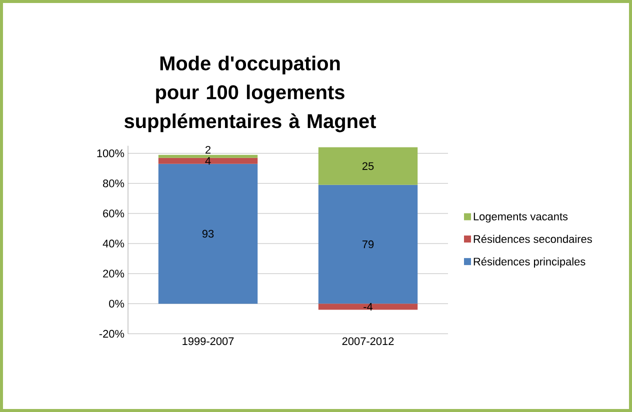  I want to click on data-label: 93, so click(208, 234).